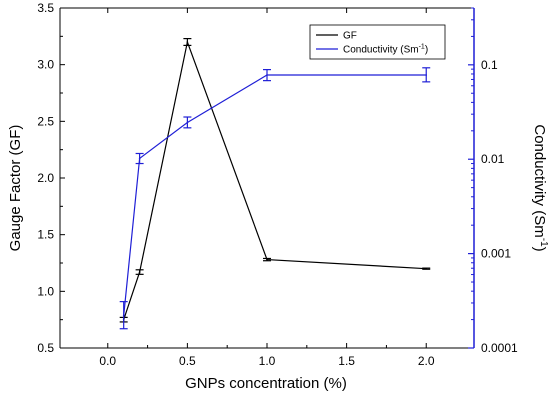 The image size is (550, 402). What do you see at coordinates (422, 47) in the screenshot?
I see `legend-label-sup: -1` at bounding box center [422, 47].